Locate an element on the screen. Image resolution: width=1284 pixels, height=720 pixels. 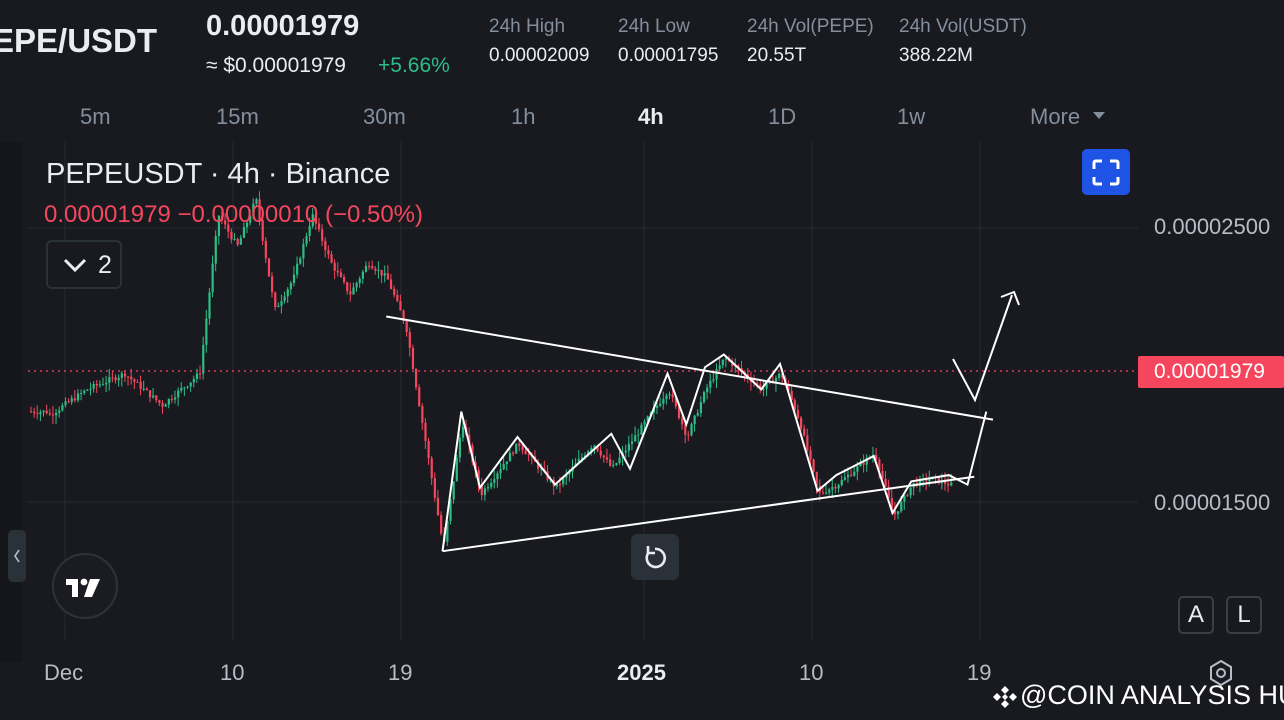
side-panel-toggle is located at coordinates (17, 556).